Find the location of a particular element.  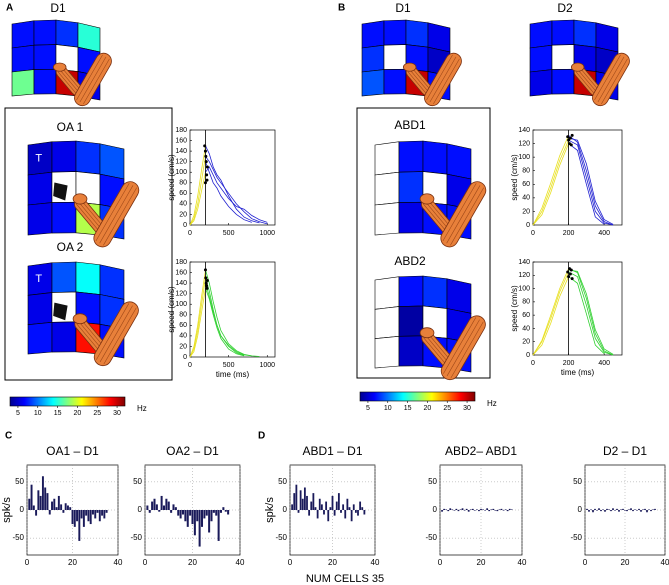

y-tick-label: 40 is located at coordinates (183, 204).